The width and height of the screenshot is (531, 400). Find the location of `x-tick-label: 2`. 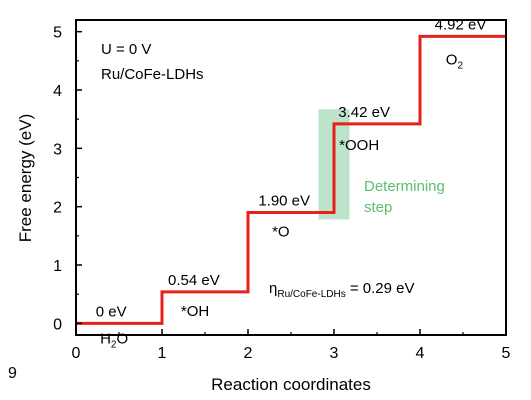

x-tick-label: 2 is located at coordinates (248, 353).